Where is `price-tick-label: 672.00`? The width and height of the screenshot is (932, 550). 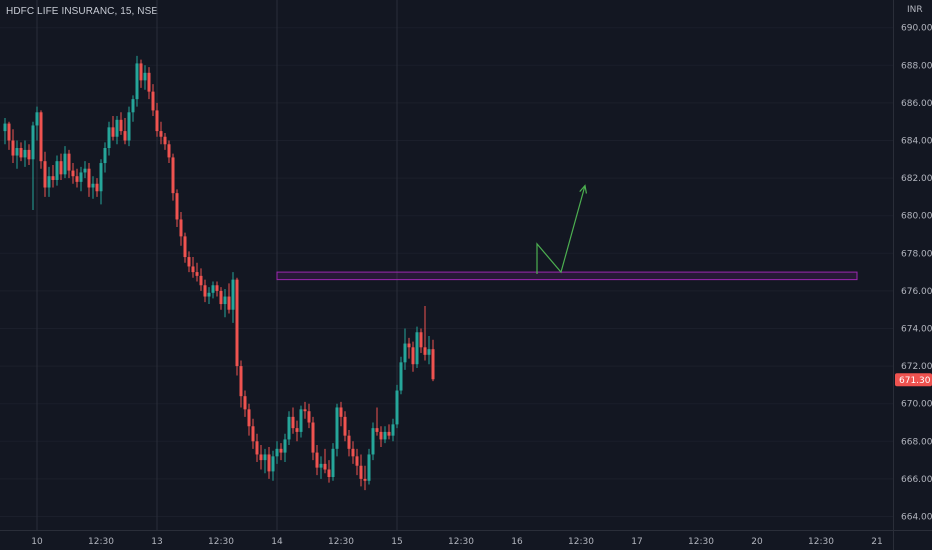
price-tick-label: 672.00 is located at coordinates (916, 367).